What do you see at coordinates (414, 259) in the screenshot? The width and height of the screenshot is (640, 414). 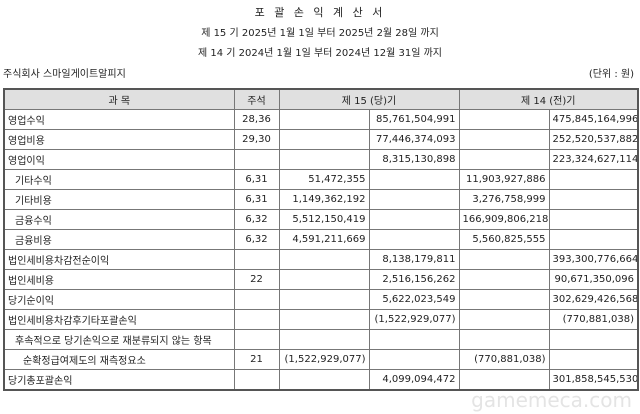 I see `cell-c2: 8,138,179,811` at bounding box center [414, 259].